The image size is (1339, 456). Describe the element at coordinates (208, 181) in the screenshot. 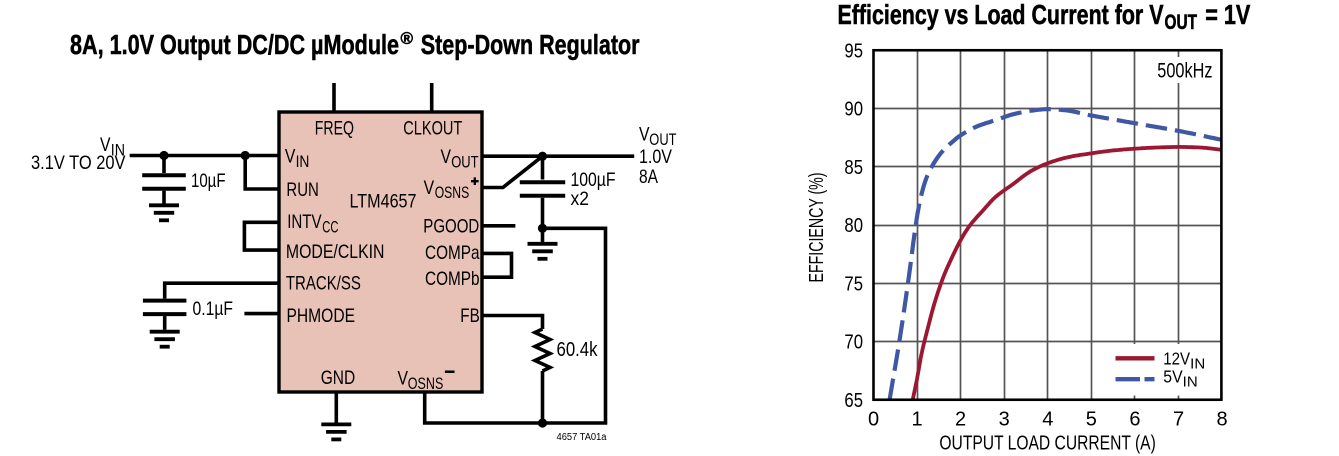

I see `svg-text: 10µF` at that location.